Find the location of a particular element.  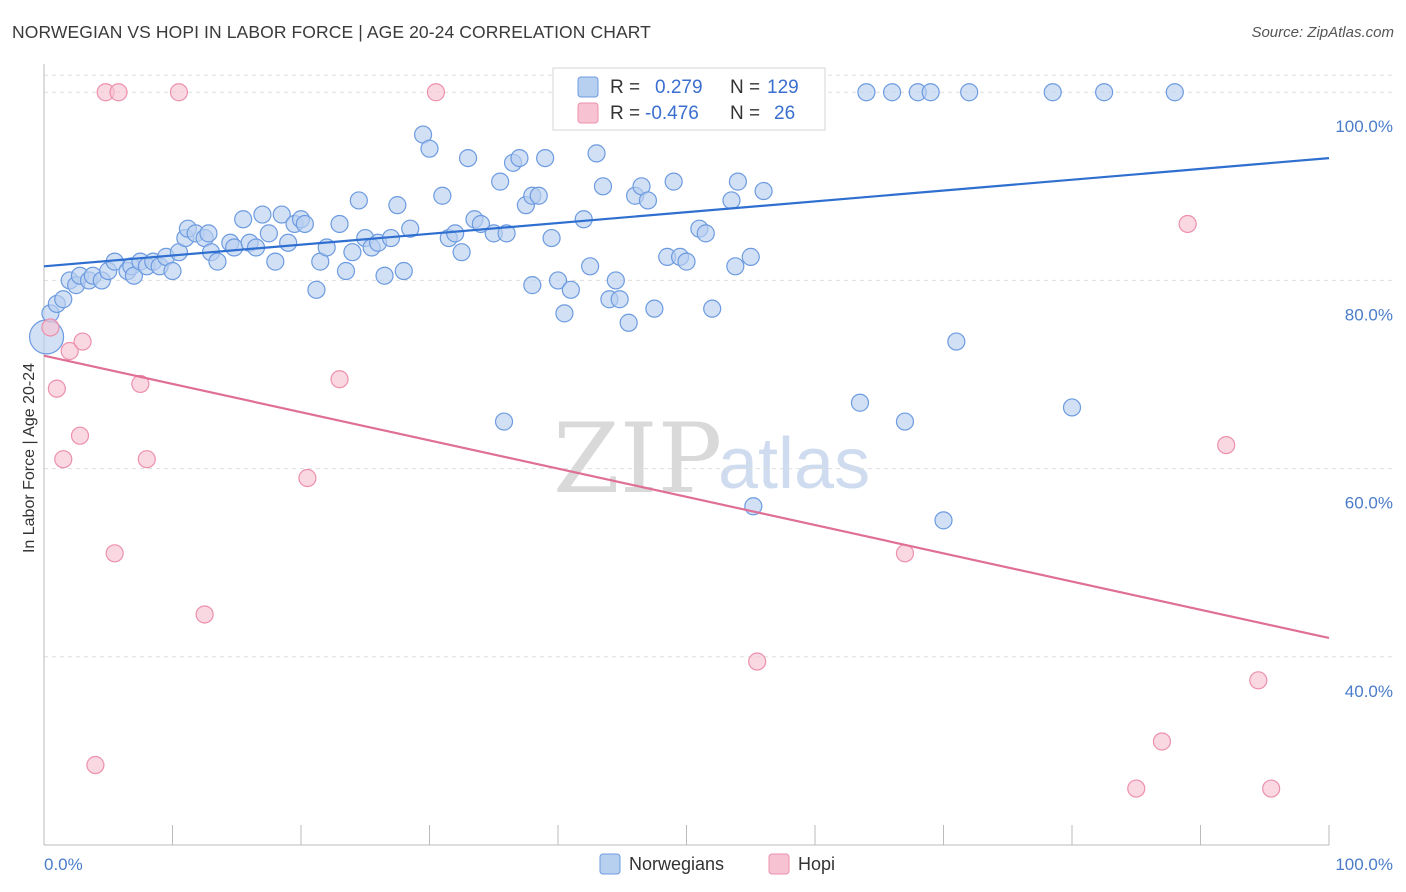

legend-r-value-hopi: -0.476 is located at coordinates (672, 113).